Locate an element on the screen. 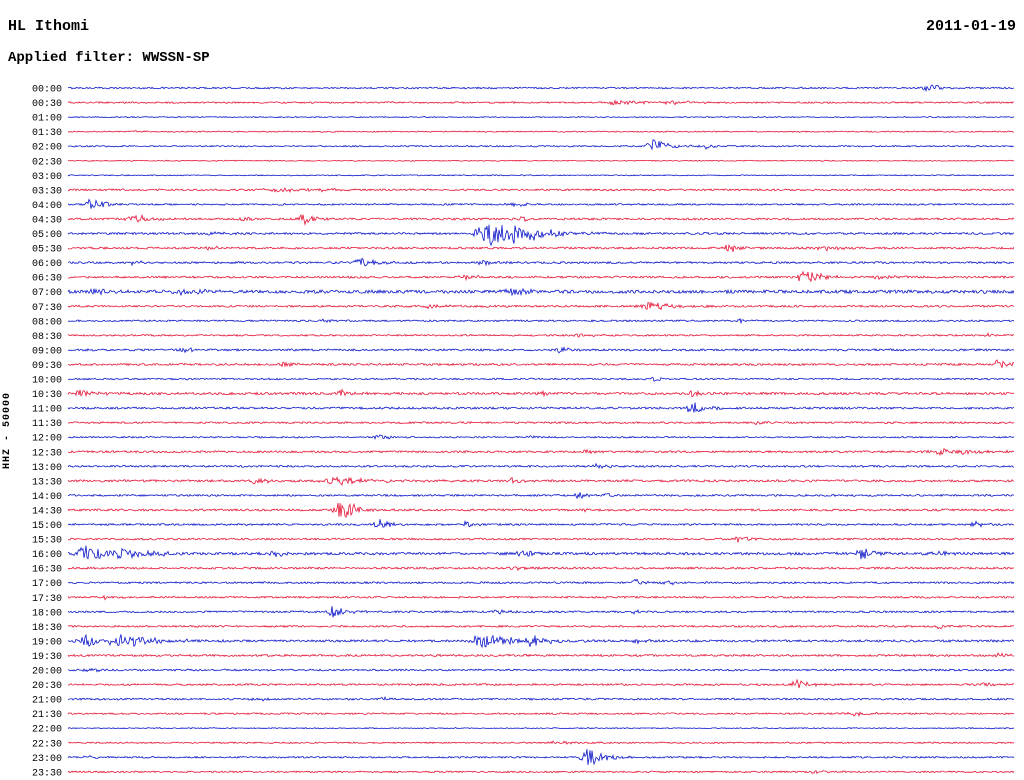 This screenshot has height=780, width=1024. time-label: 03:30 is located at coordinates (47, 191).